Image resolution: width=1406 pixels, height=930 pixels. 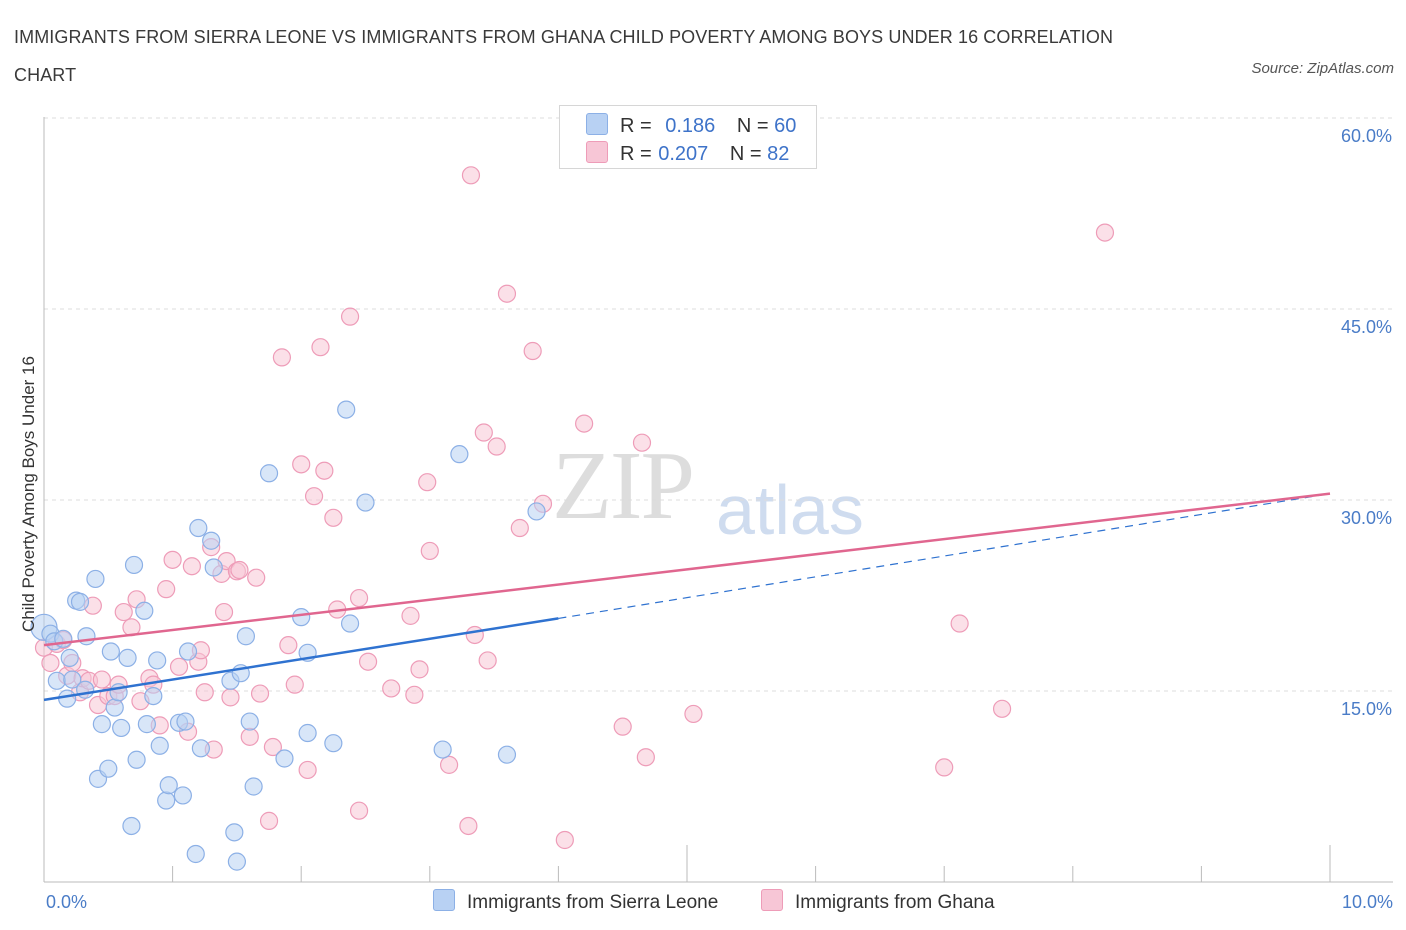 What do you see at coordinates (444, 900) in the screenshot?
I see `bottom-legend-swatch-blue` at bounding box center [444, 900].